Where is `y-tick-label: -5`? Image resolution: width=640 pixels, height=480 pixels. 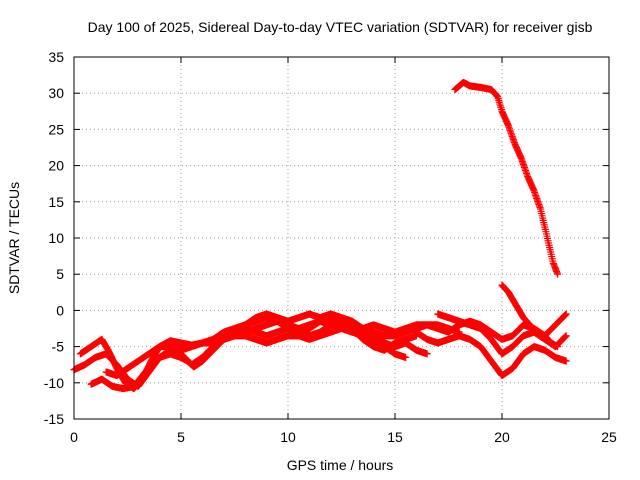
y-tick-label: -5 is located at coordinates (58, 347).